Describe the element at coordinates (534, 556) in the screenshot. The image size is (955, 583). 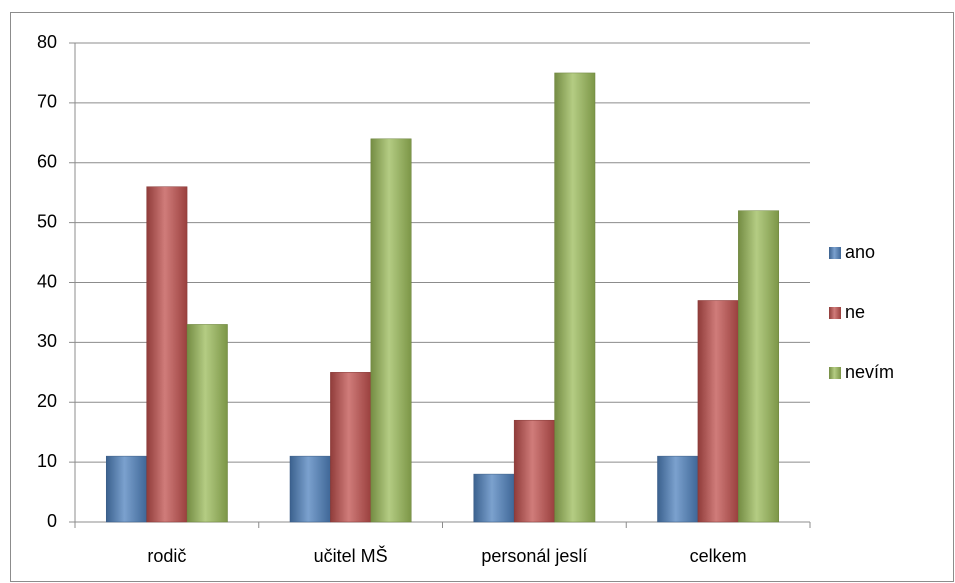
I see `x-tick-label: personál jeslí` at that location.